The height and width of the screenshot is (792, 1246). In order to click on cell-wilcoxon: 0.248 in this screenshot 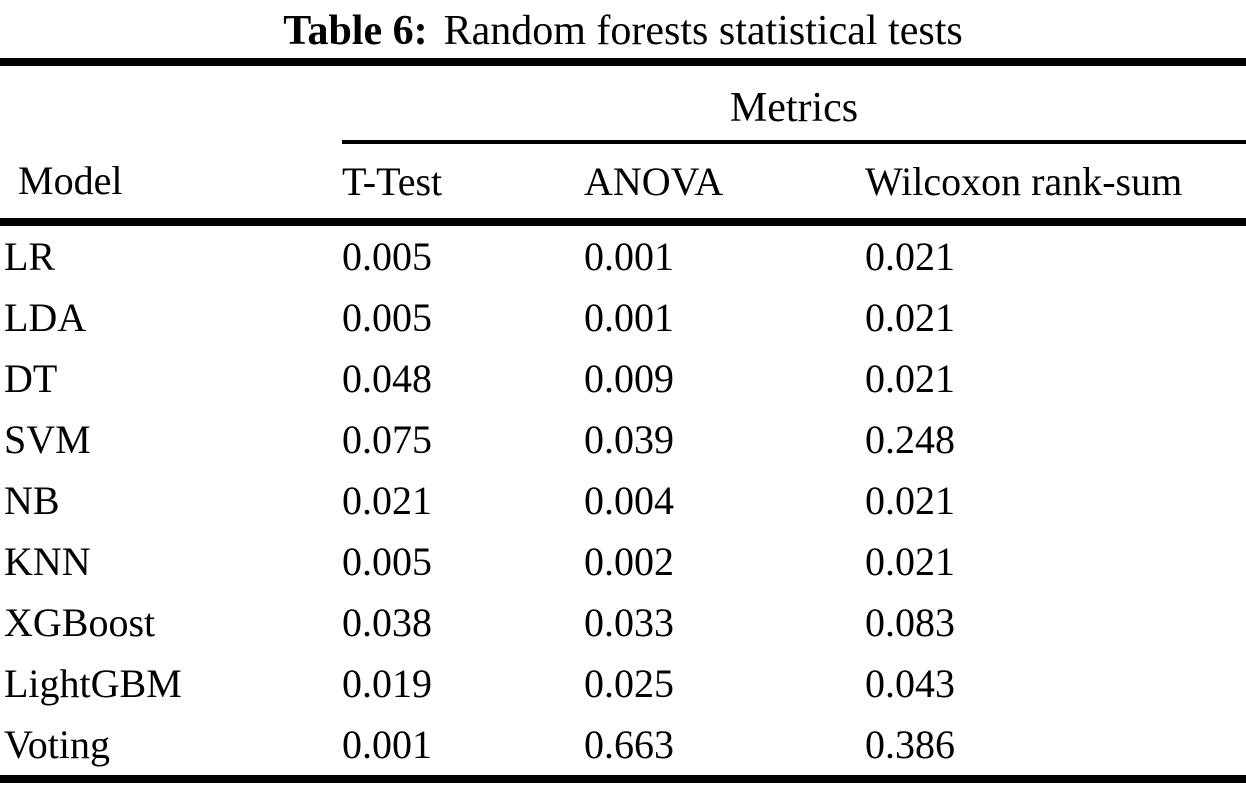, I will do `click(910, 439)`.